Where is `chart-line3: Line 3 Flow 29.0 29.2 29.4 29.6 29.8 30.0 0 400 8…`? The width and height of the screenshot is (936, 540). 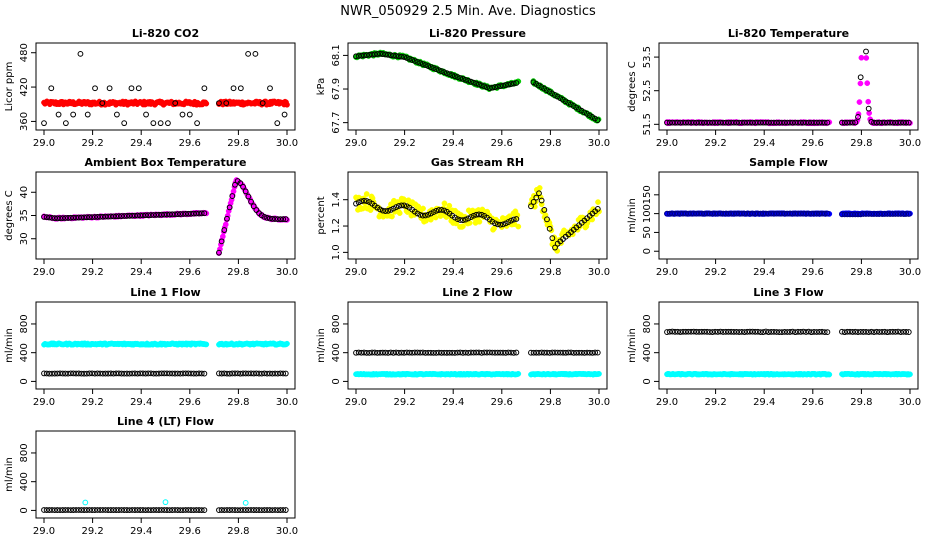
chart-line3: Line 3 Flow 29.0 29.2 29.4 29.6 29.8 30.0 0 400 8… is located at coordinates (774, 347).